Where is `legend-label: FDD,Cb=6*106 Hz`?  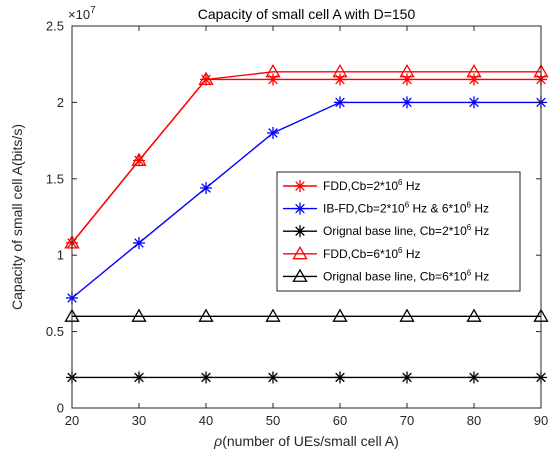 legend-label: FDD,Cb=6*106 Hz is located at coordinates (372, 253).